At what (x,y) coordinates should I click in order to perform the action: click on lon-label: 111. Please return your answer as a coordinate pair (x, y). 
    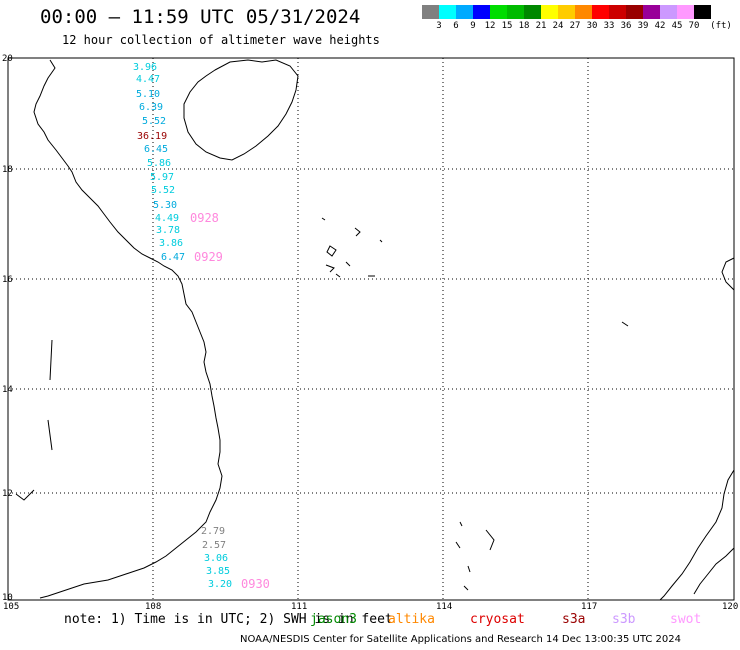
    Looking at the image, I should click on (299, 607).